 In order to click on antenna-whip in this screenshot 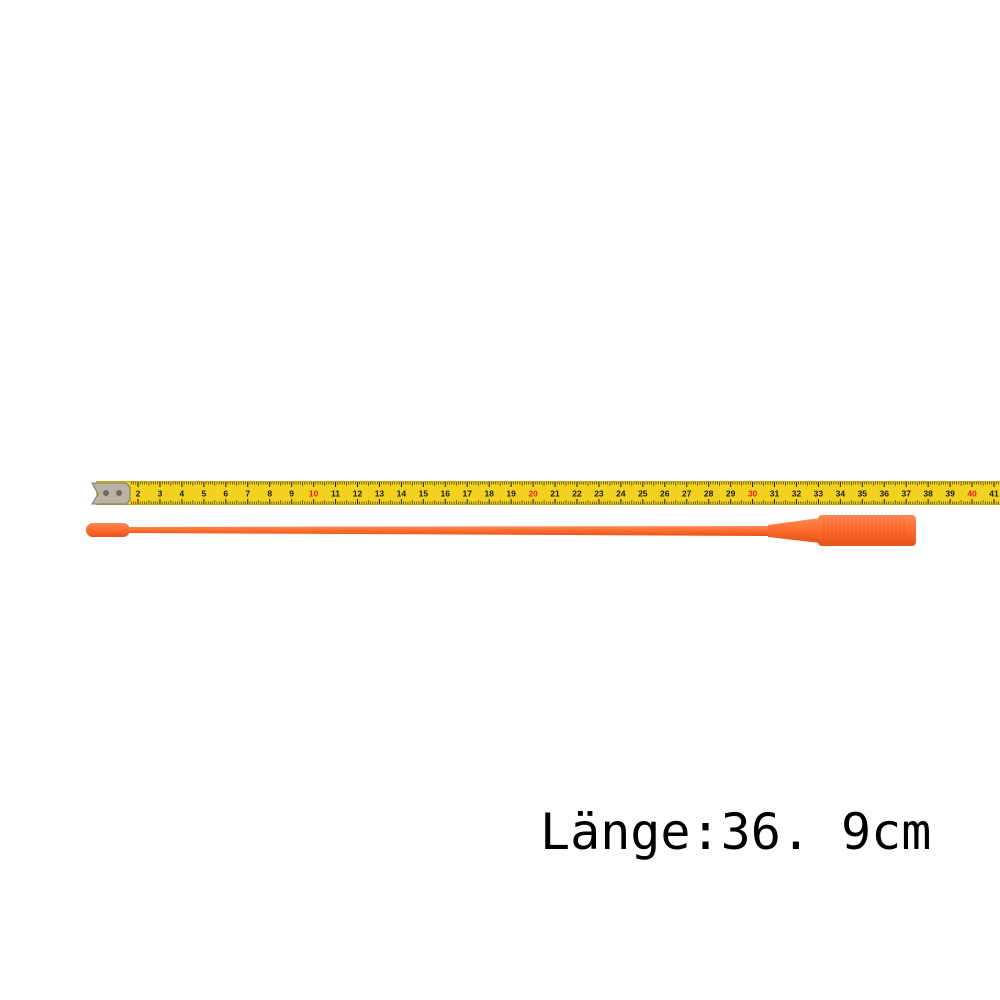, I will do `click(449, 531)`.